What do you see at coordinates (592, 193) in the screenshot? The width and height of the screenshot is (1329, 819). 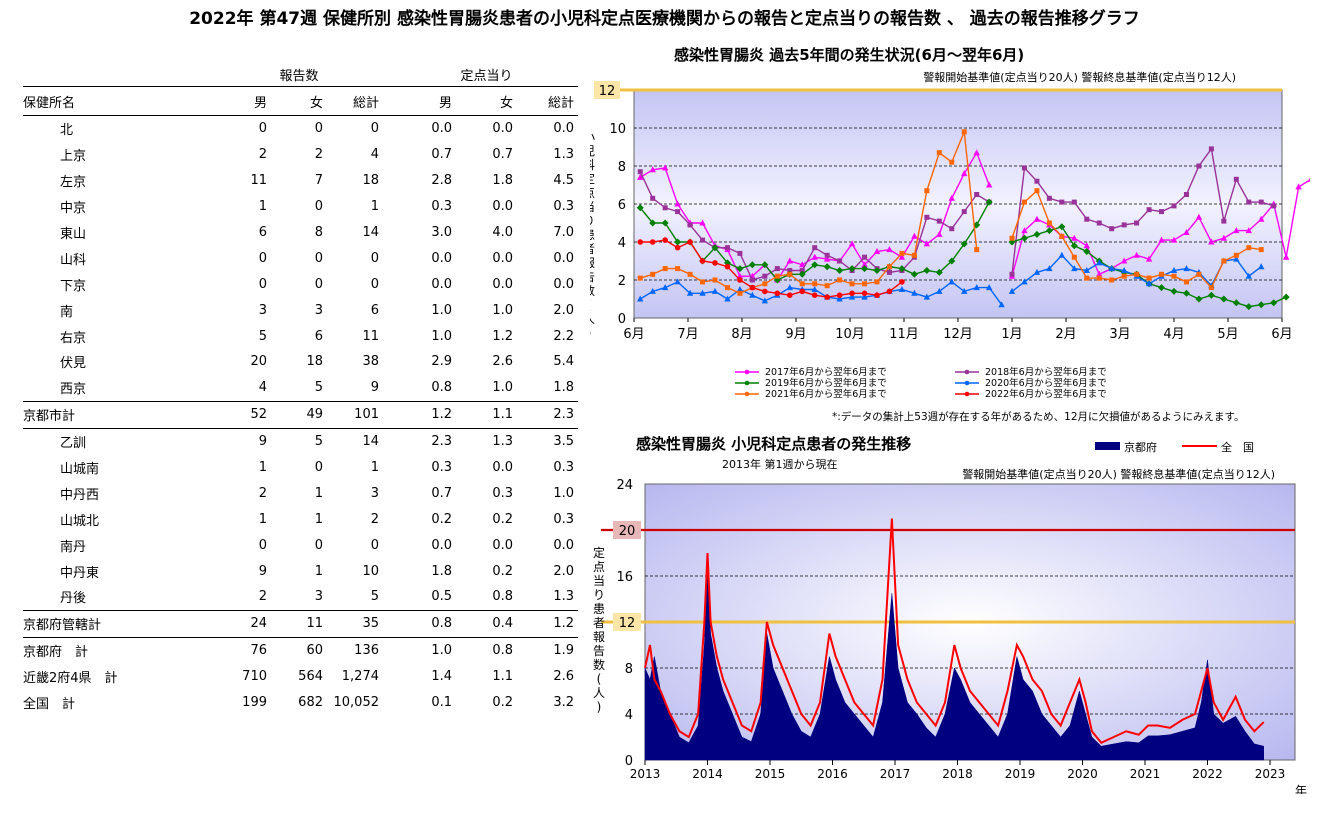 I see `chart1-ylabel-char: 点` at bounding box center [592, 193].